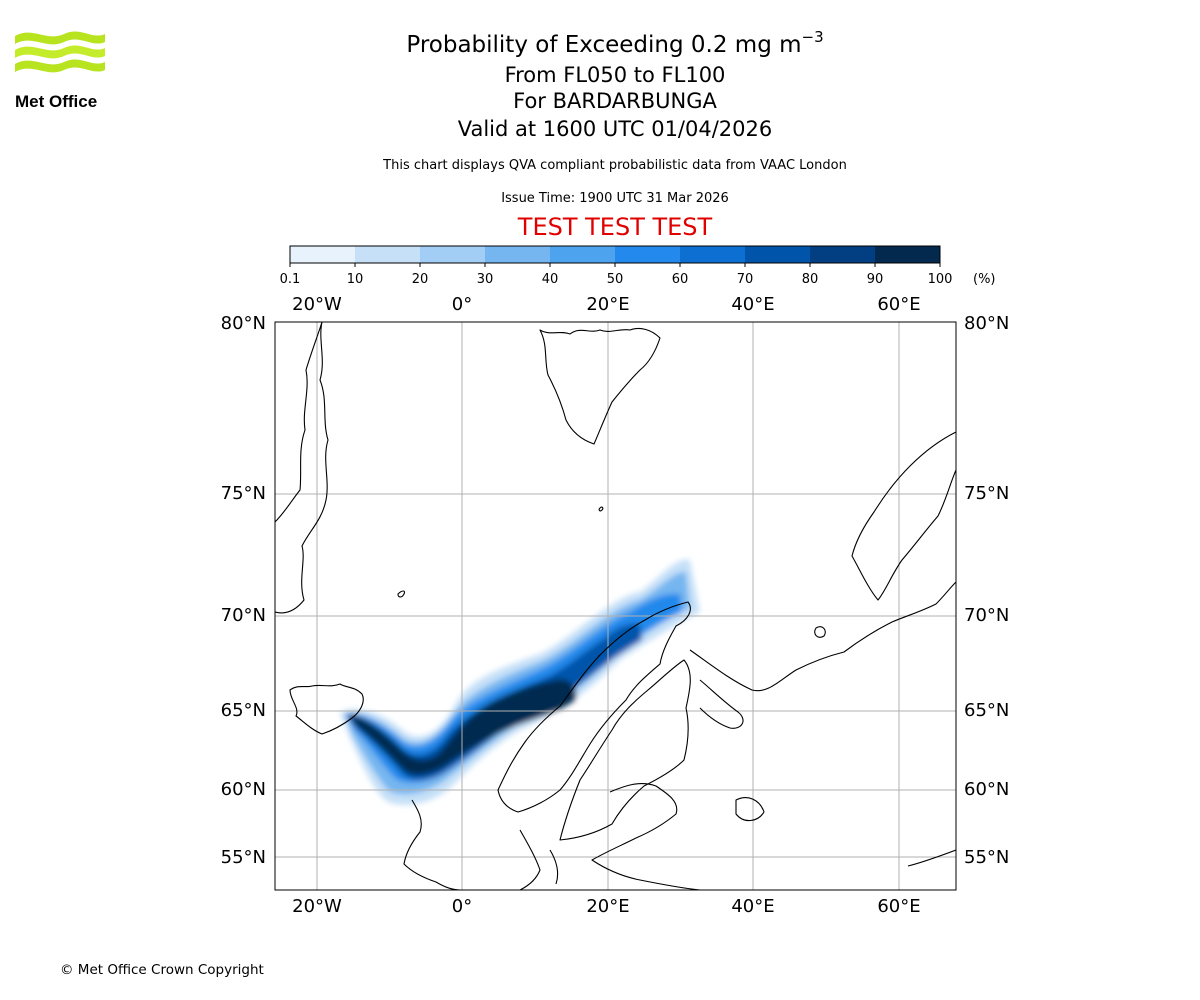 The image size is (1200, 1000). Describe the element at coordinates (986, 710) in the screenshot. I see `lat-label-right-3: 65°N` at that location.